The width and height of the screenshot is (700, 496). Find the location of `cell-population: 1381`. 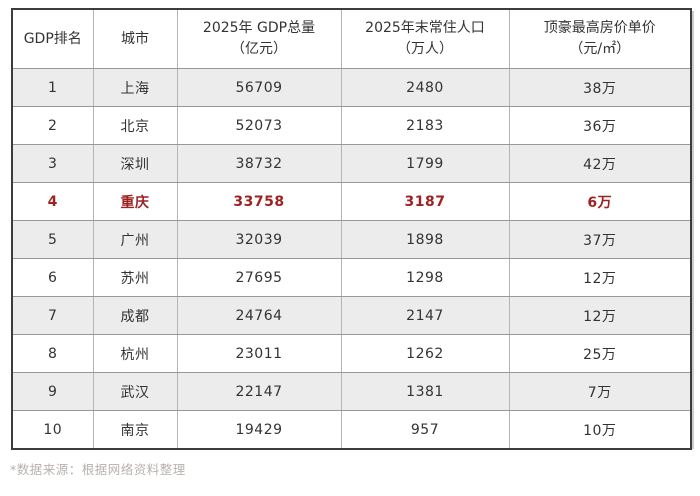

cell-population: 1381 is located at coordinates (425, 391).